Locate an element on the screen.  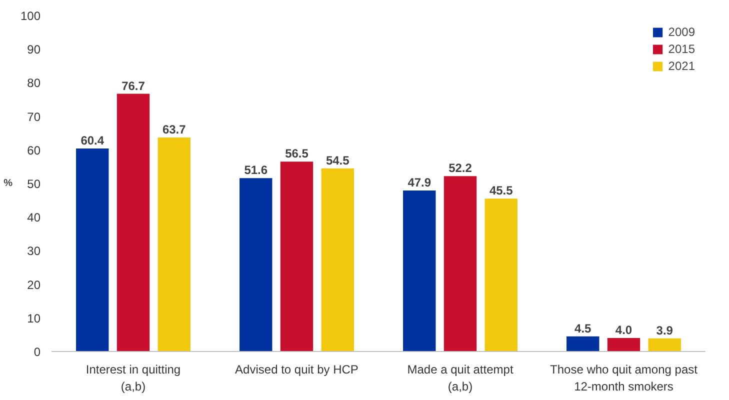
x-tick-label: Advised to quit by HCP is located at coordinates (296, 369).